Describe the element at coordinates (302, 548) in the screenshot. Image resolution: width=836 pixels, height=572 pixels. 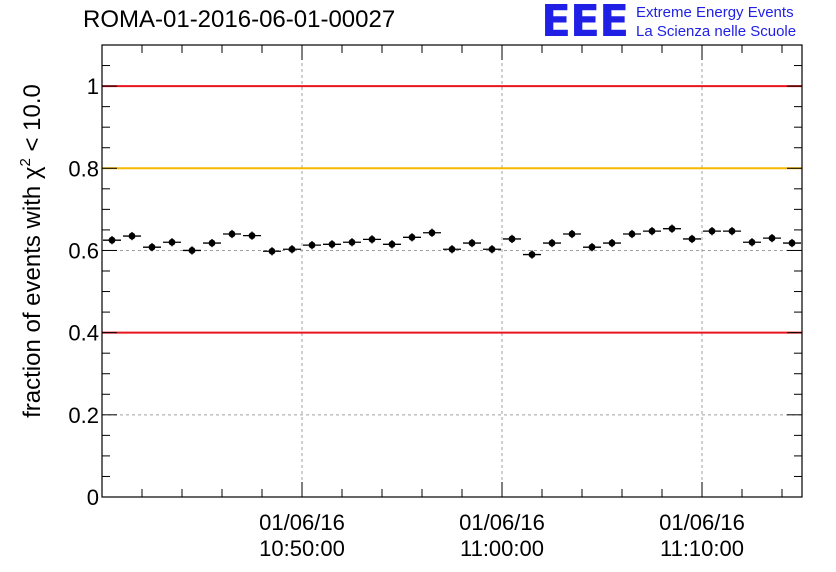
I see `x-tick-label-time: 10:50:00` at that location.